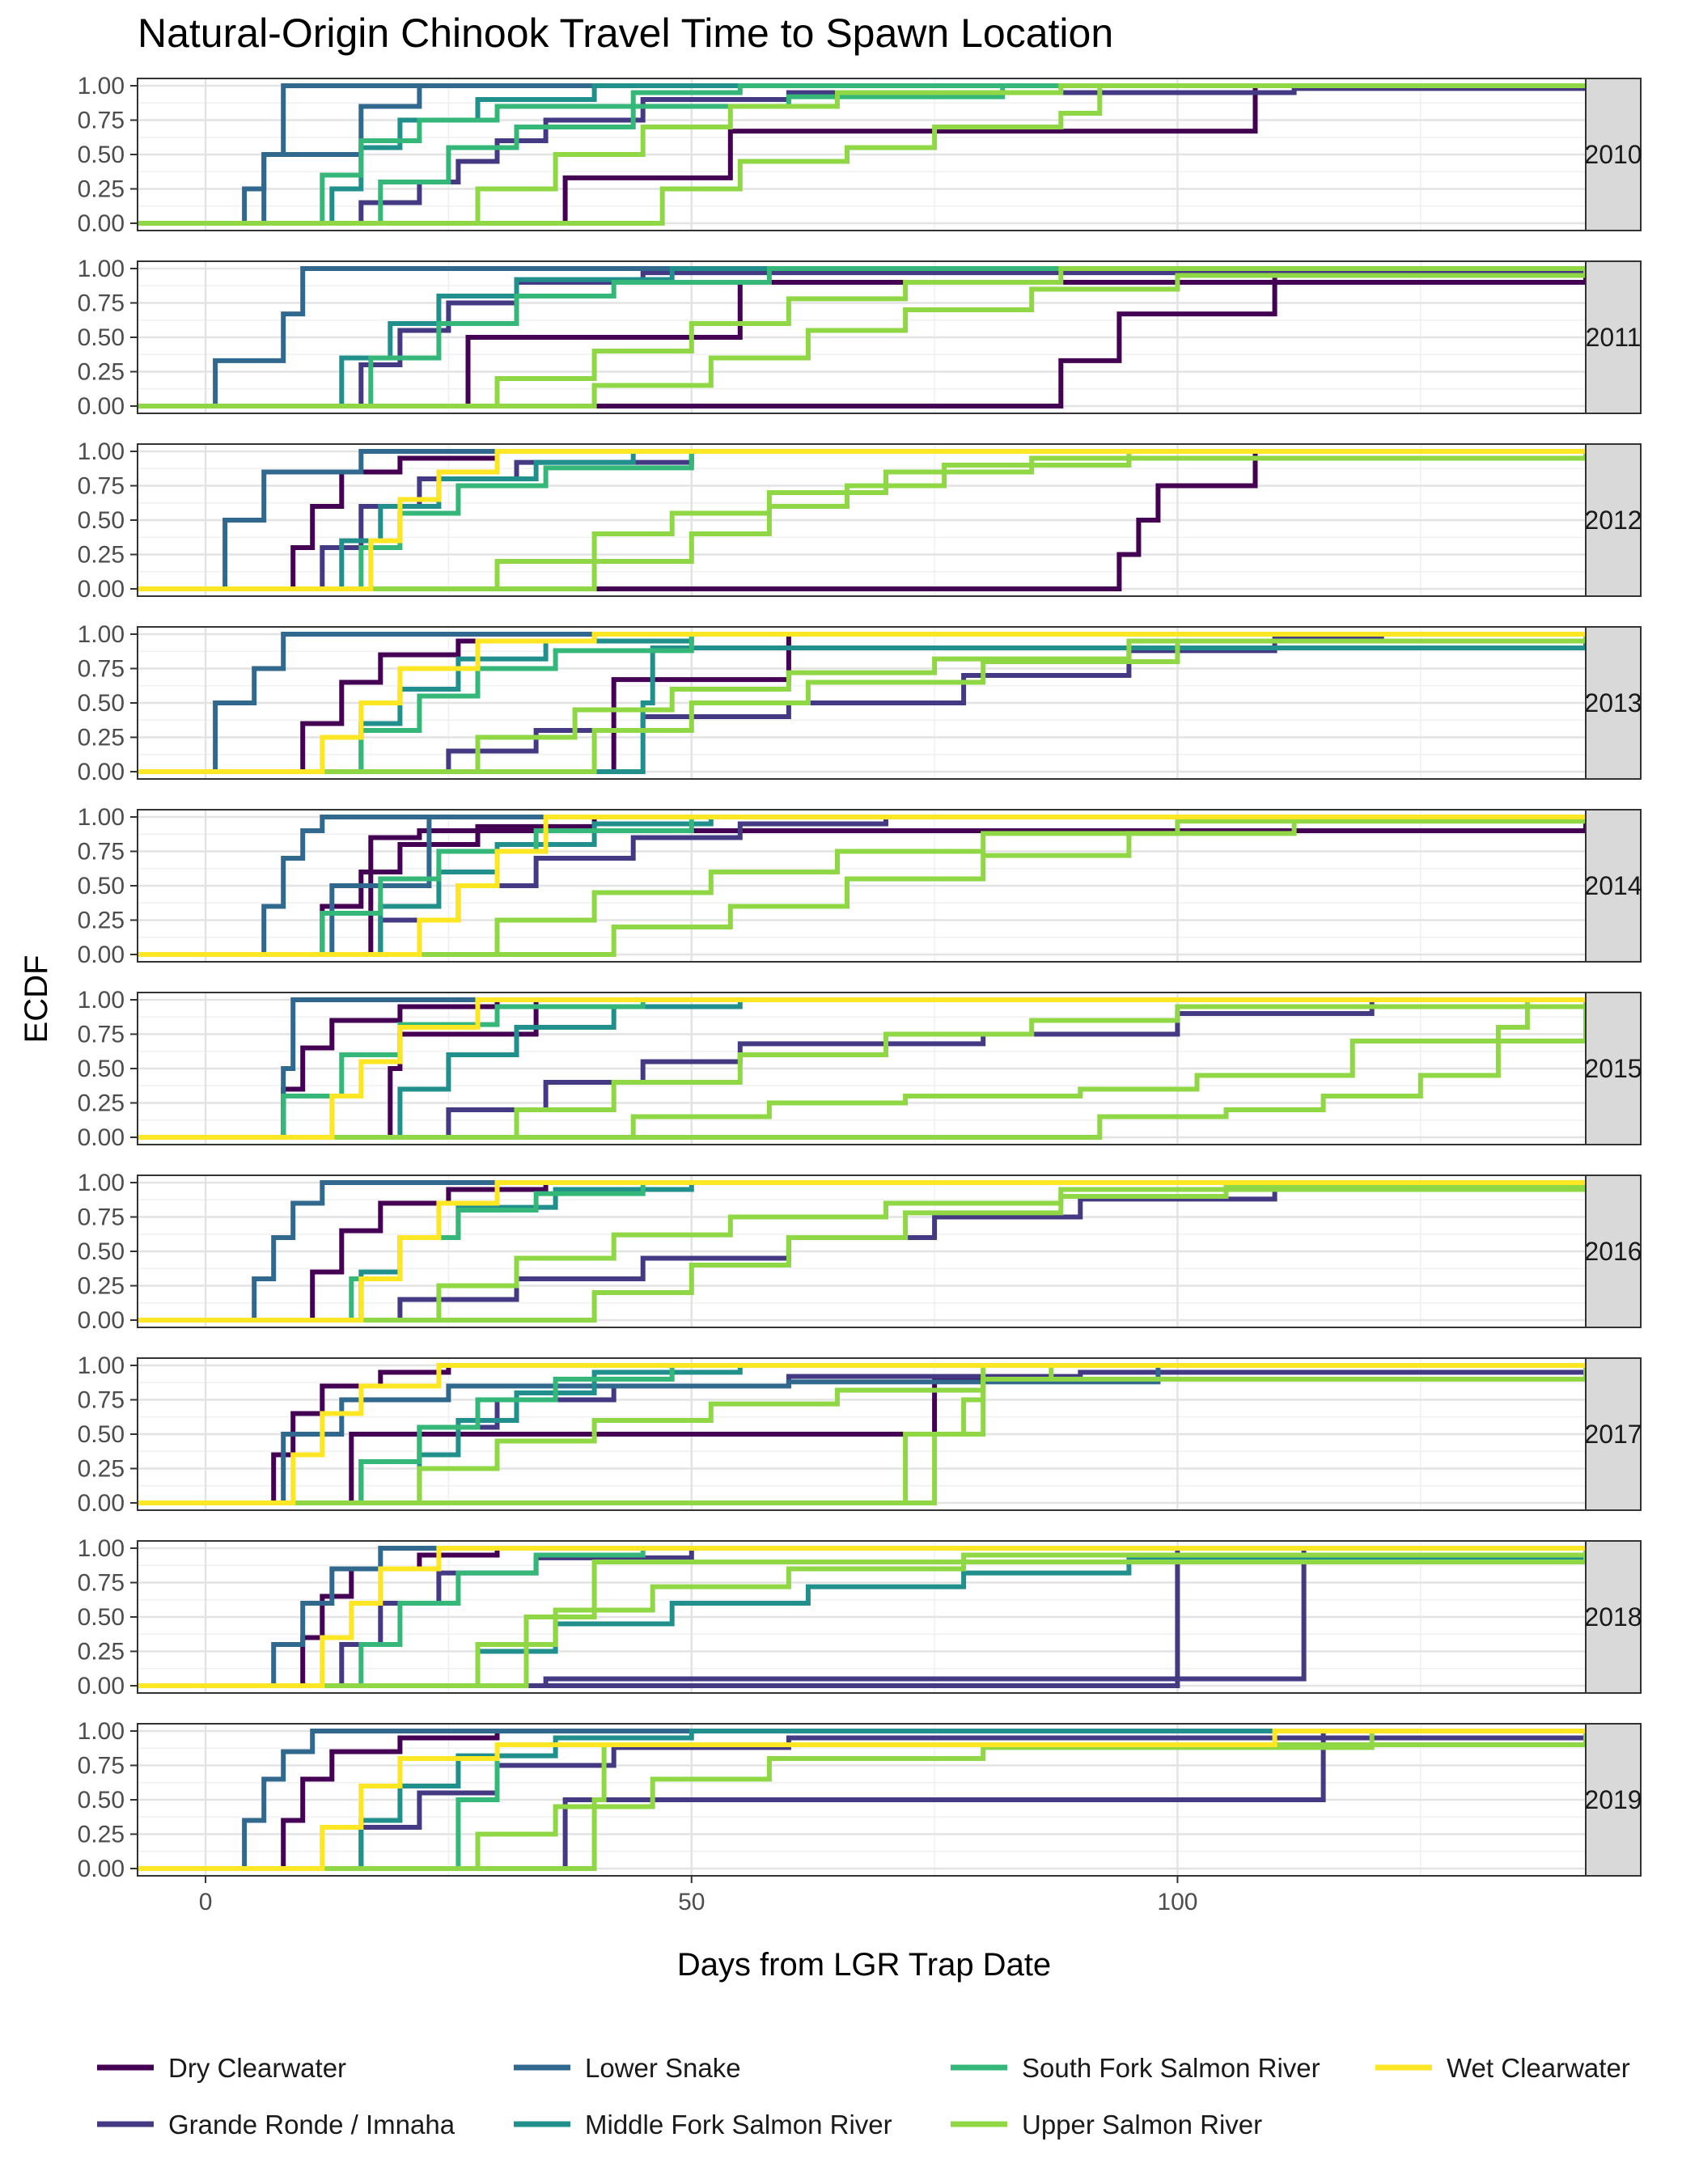  I want to click on facet-panel-2015: 2015 0.00 0.25 0.50 0.75 1.00, so click(860, 1069).